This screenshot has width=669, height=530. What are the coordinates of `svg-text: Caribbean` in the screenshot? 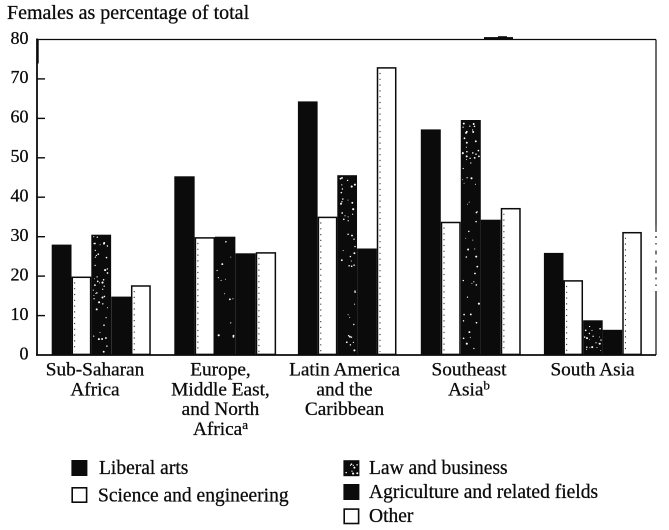 It's located at (345, 409).